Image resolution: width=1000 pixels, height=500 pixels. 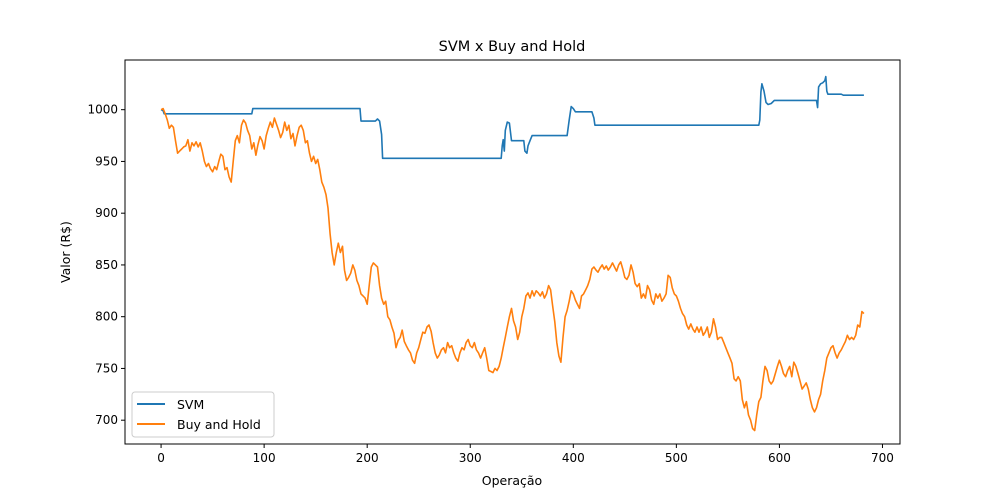 I want to click on y-tick-label: 1000, so click(x=102, y=110).